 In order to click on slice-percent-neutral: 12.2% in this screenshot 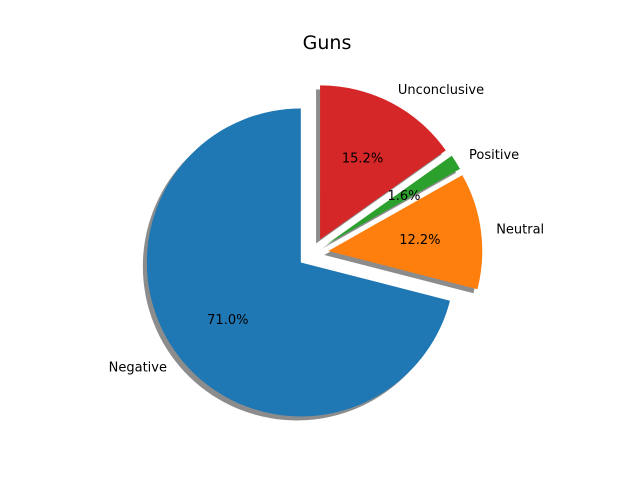, I will do `click(419, 240)`.